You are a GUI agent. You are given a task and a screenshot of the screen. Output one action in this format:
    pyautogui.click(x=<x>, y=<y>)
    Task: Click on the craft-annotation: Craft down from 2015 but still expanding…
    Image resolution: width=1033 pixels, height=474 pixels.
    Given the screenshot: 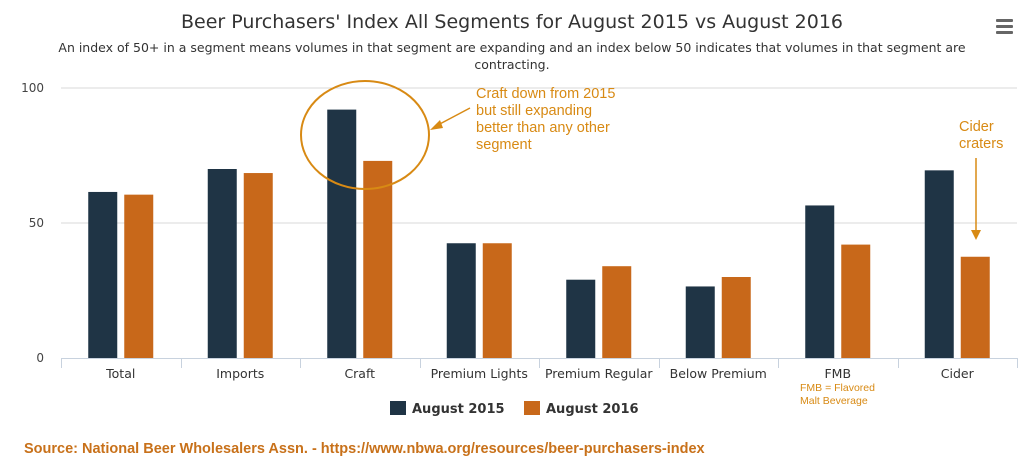 What is the action you would take?
    pyautogui.click(x=457, y=135)
    